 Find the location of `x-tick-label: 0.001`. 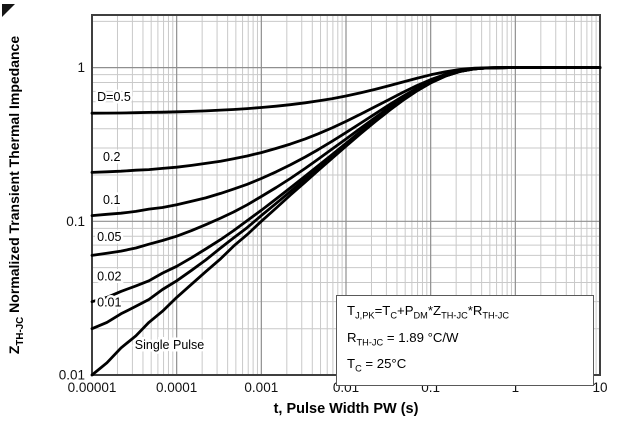

x-tick-label: 0.001 is located at coordinates (261, 387).